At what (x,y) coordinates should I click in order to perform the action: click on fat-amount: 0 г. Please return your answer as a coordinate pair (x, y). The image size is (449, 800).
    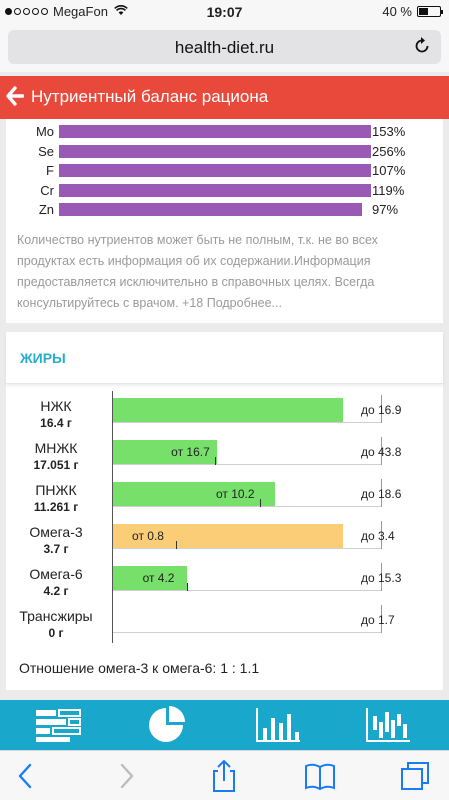
    Looking at the image, I should click on (56, 633).